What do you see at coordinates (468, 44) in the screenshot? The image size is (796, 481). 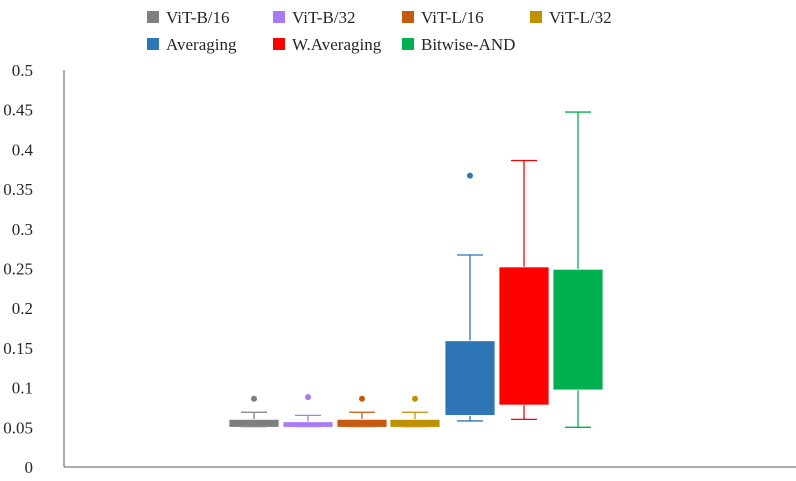 I see `legend-label: Bitwise-AND` at bounding box center [468, 44].